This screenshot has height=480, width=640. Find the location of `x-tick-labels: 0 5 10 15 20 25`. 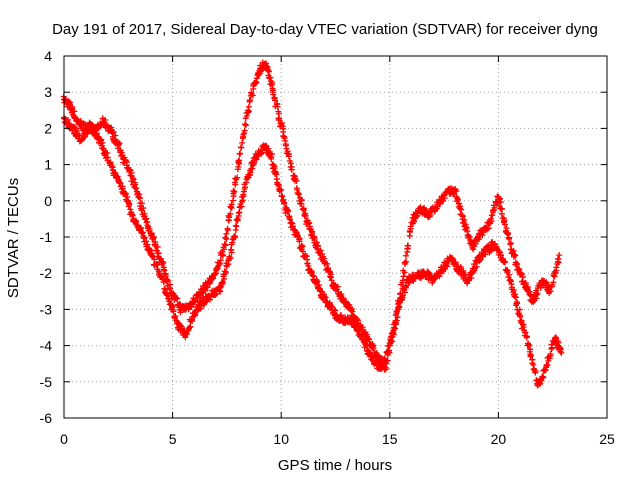

x-tick-labels: 0 5 10 15 20 25 is located at coordinates (337, 439).